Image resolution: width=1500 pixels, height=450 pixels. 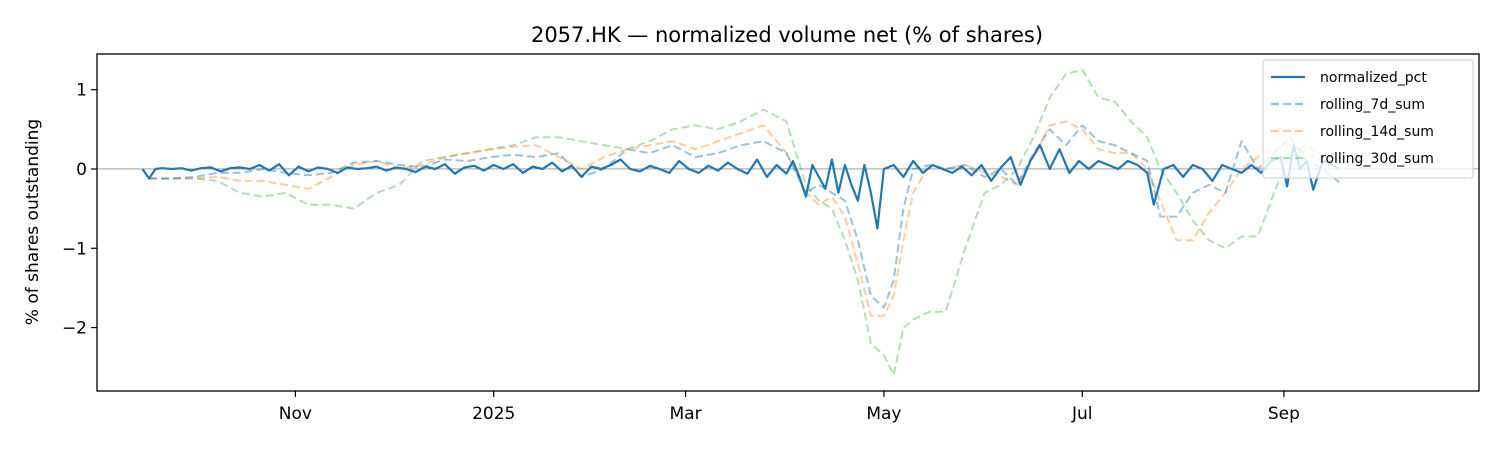 I want to click on y-axis-label: % of shares outstanding, so click(x=33, y=222).